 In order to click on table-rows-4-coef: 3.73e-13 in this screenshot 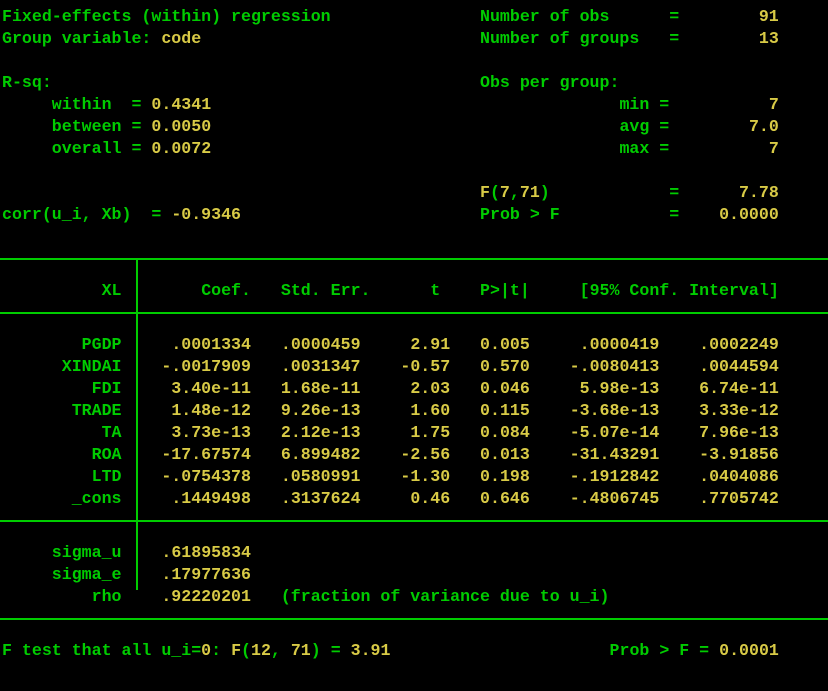, I will do `click(211, 432)`.